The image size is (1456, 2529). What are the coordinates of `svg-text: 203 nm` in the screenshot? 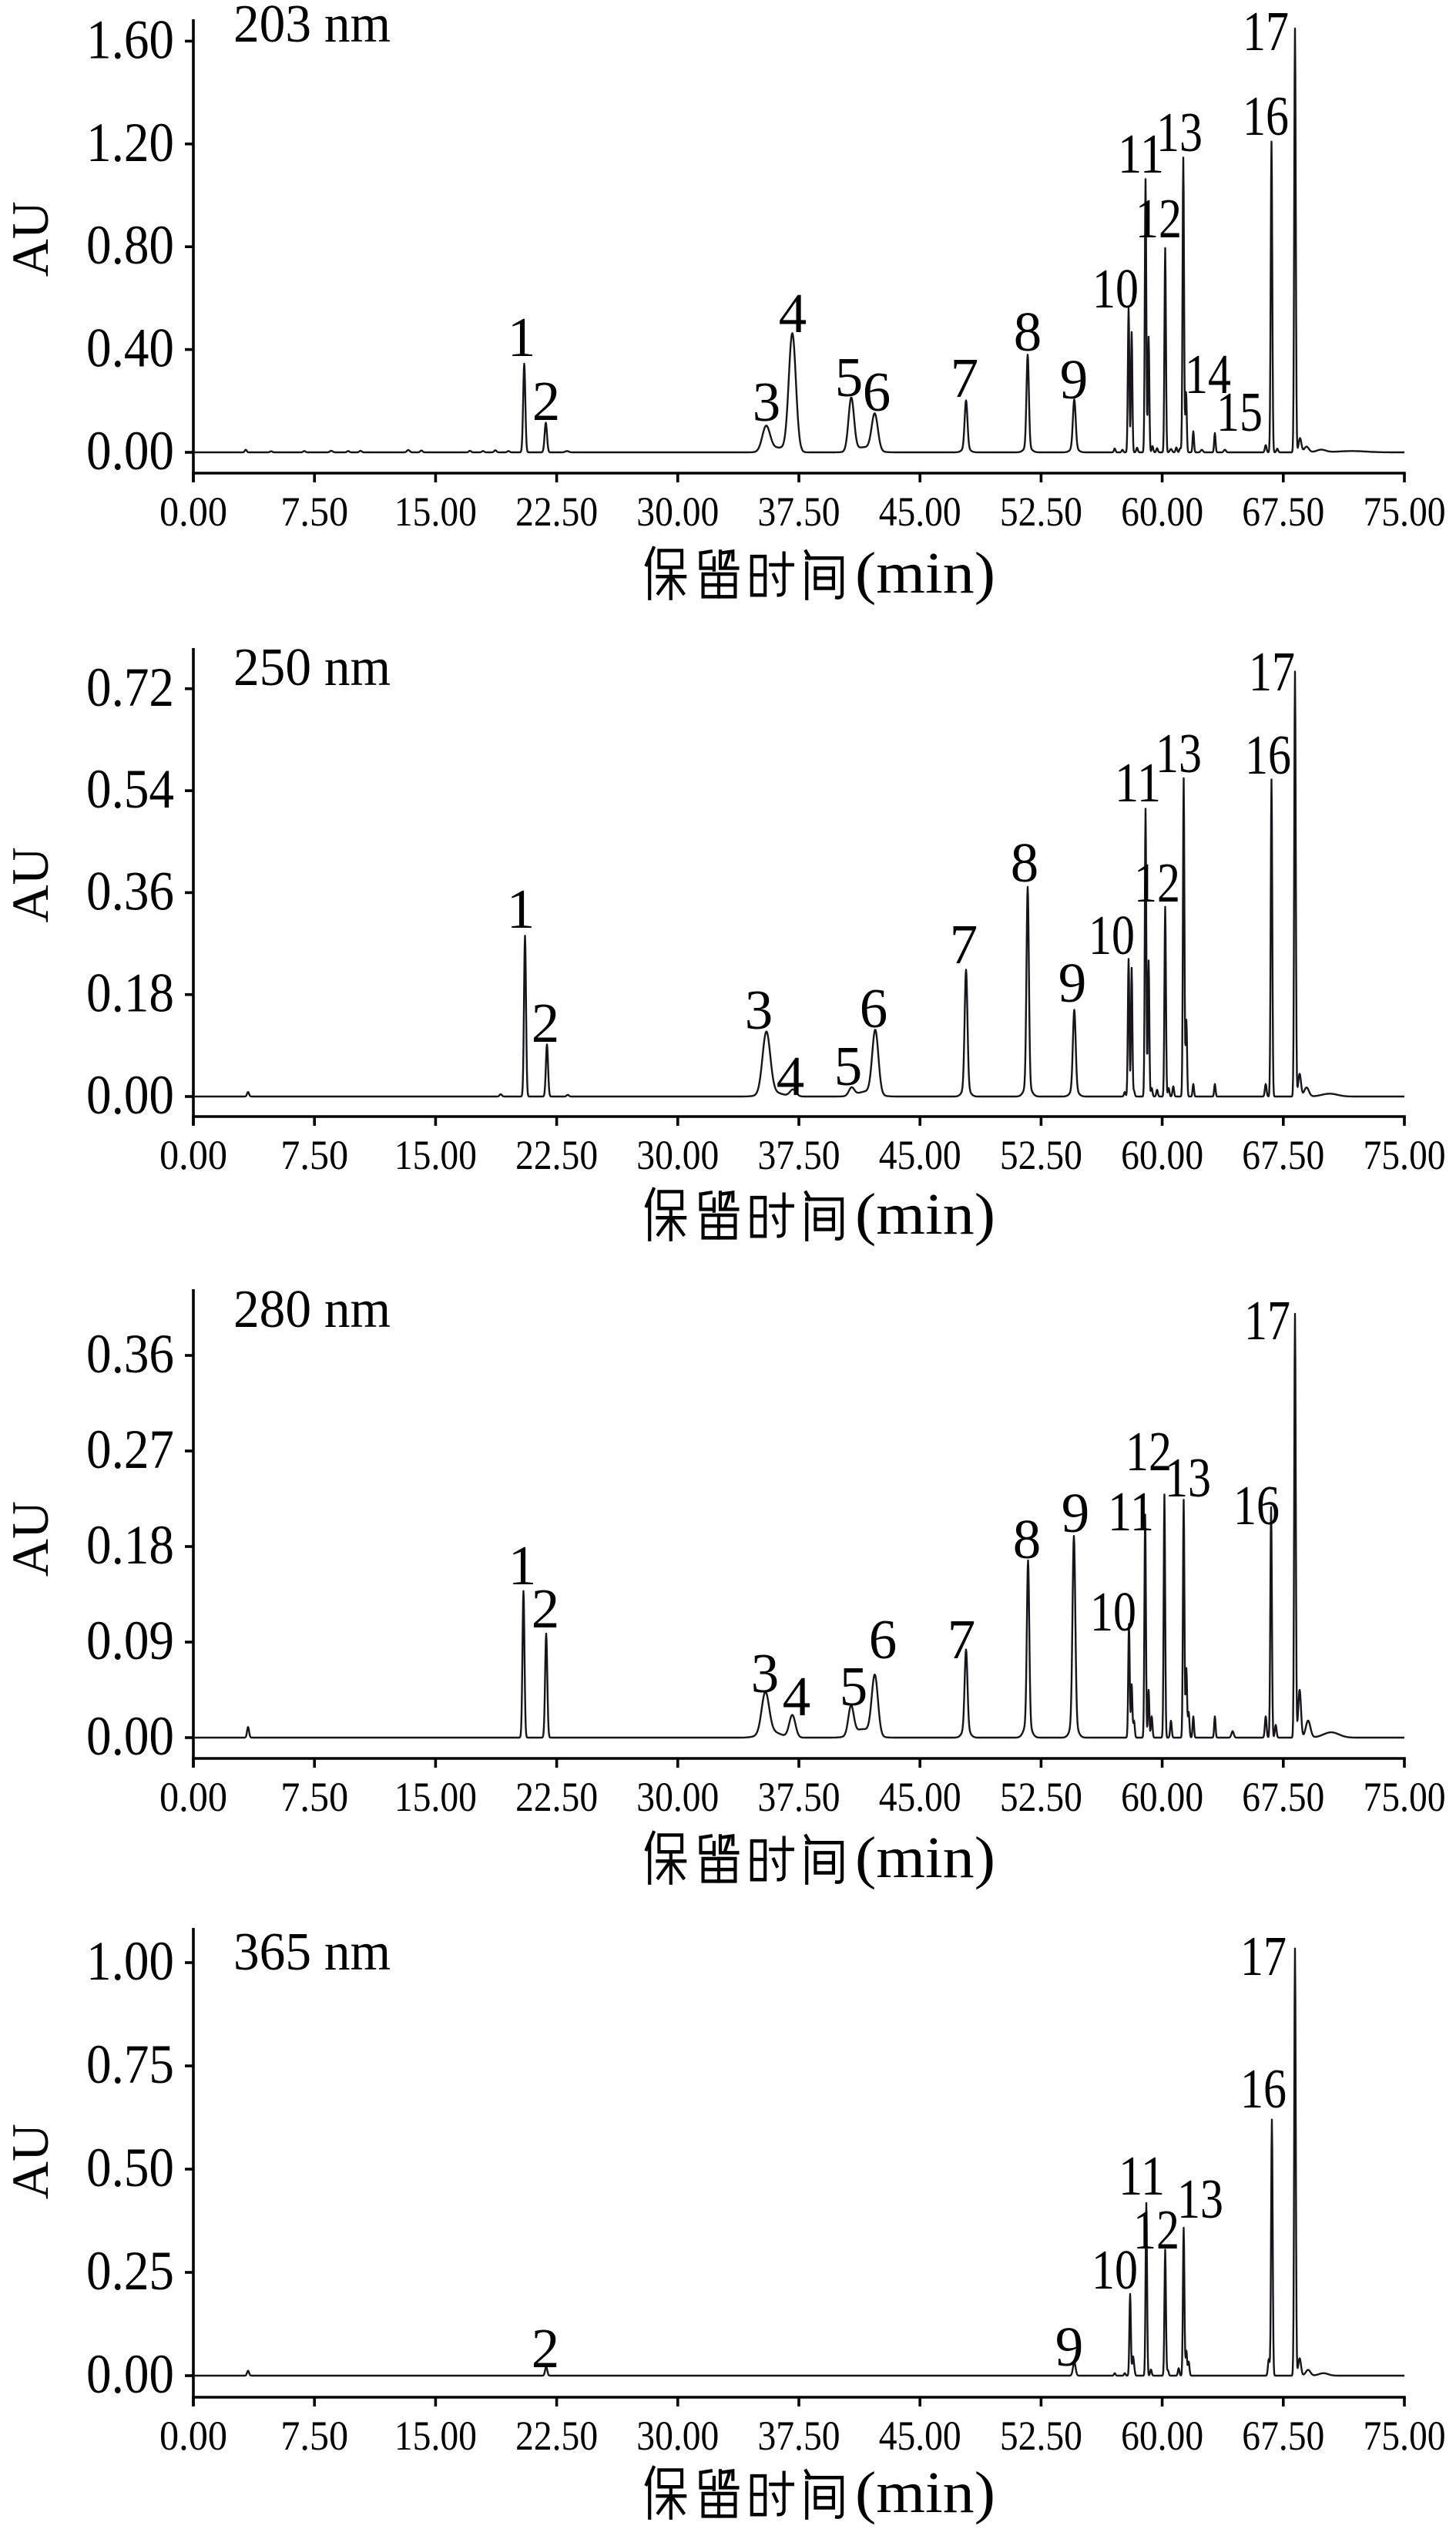 It's located at (312, 27).